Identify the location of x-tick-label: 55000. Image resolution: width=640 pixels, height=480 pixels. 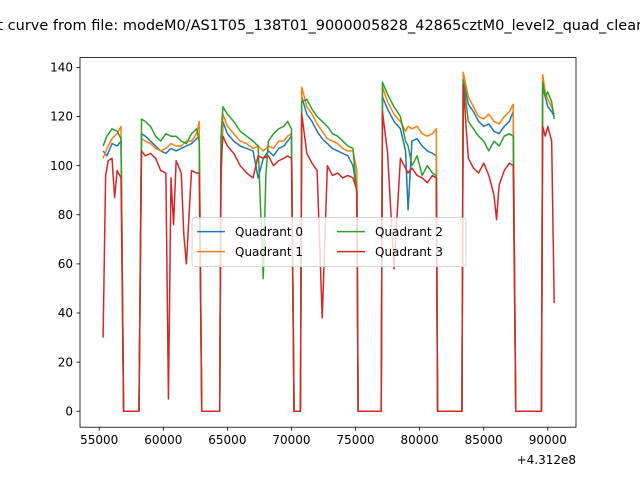
(99, 440).